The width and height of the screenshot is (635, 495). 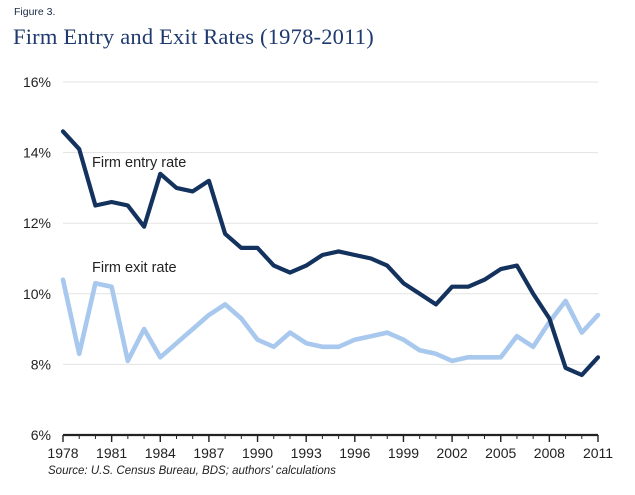 I want to click on x-tick-label: 2011, so click(x=598, y=453).